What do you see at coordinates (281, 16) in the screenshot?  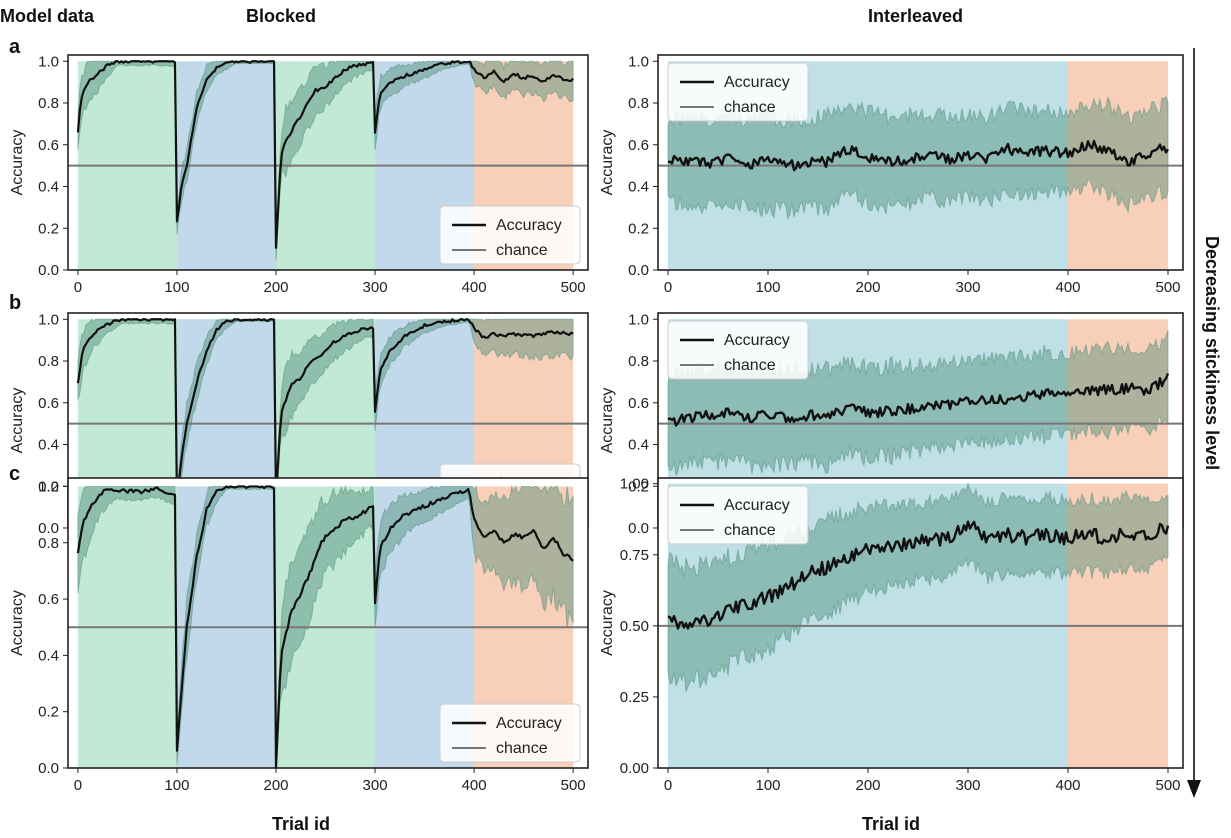 I see `header-blocked: Blocked` at bounding box center [281, 16].